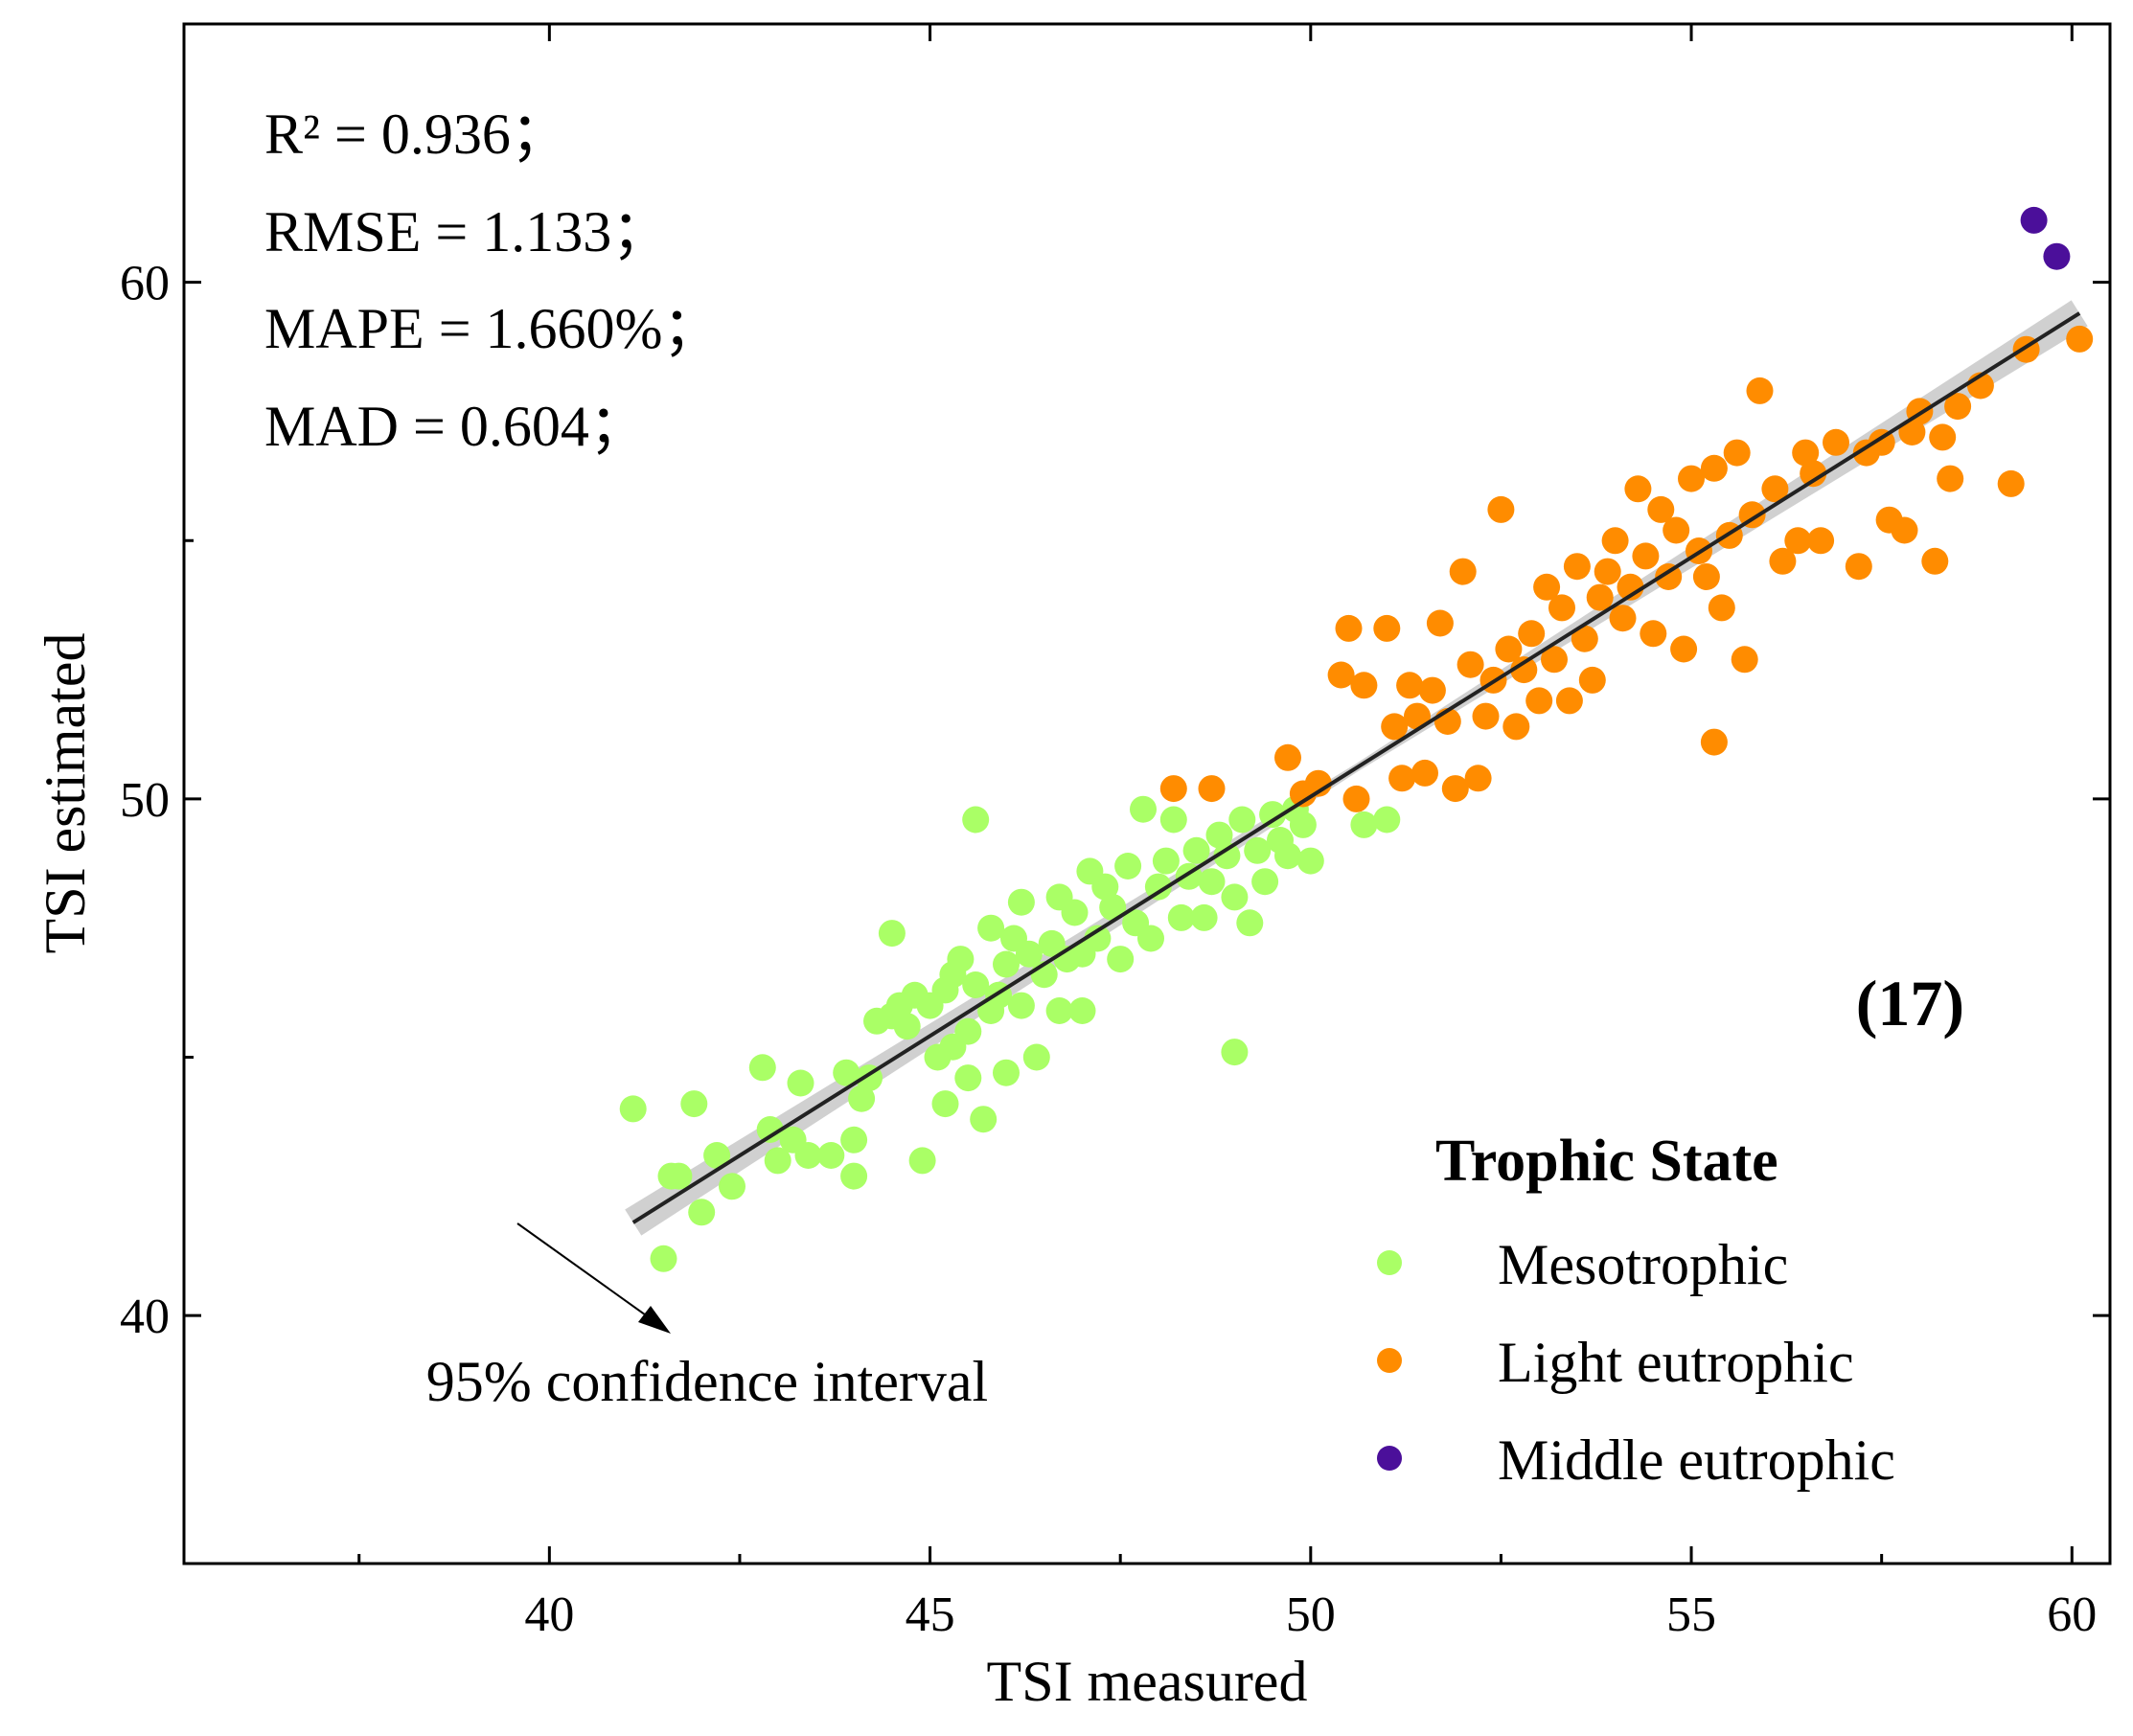 The image size is (2133, 1736). What do you see at coordinates (65, 793) in the screenshot?
I see `y-axis-label: TSI estimated` at bounding box center [65, 793].